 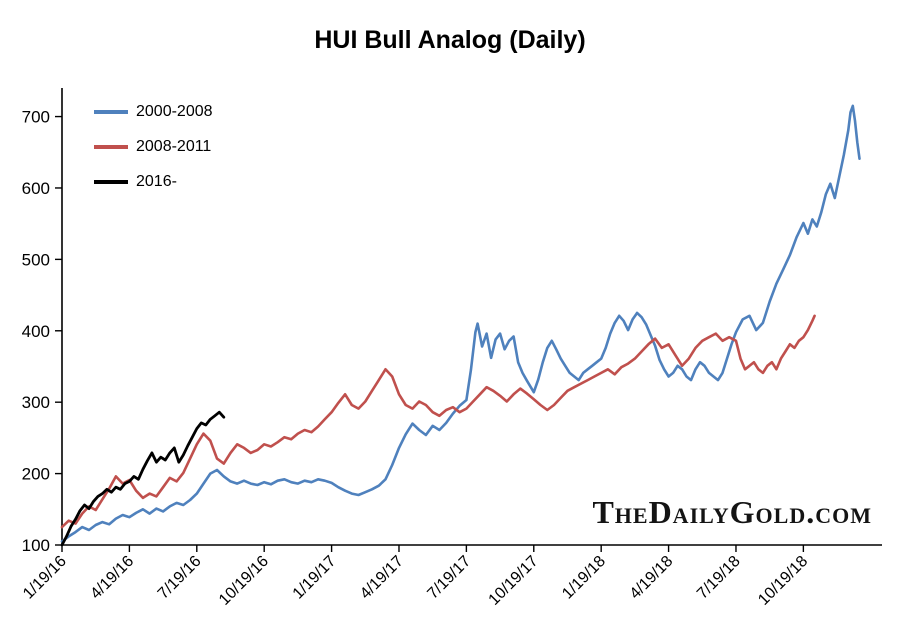 I want to click on legend-swatch-black, so click(x=111, y=182).